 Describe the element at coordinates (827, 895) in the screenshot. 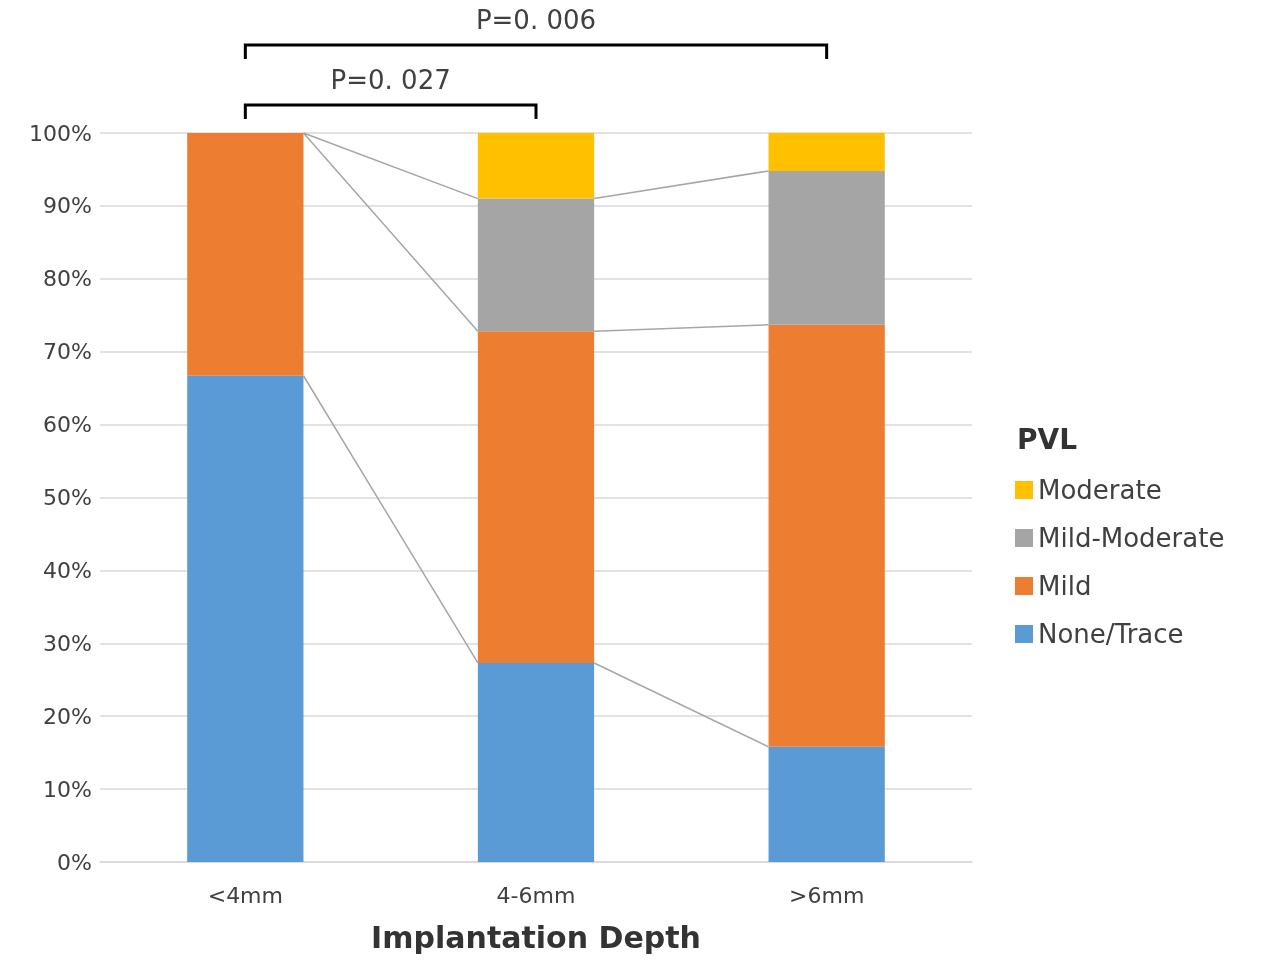

I see `x-tick-label: >6mm` at that location.